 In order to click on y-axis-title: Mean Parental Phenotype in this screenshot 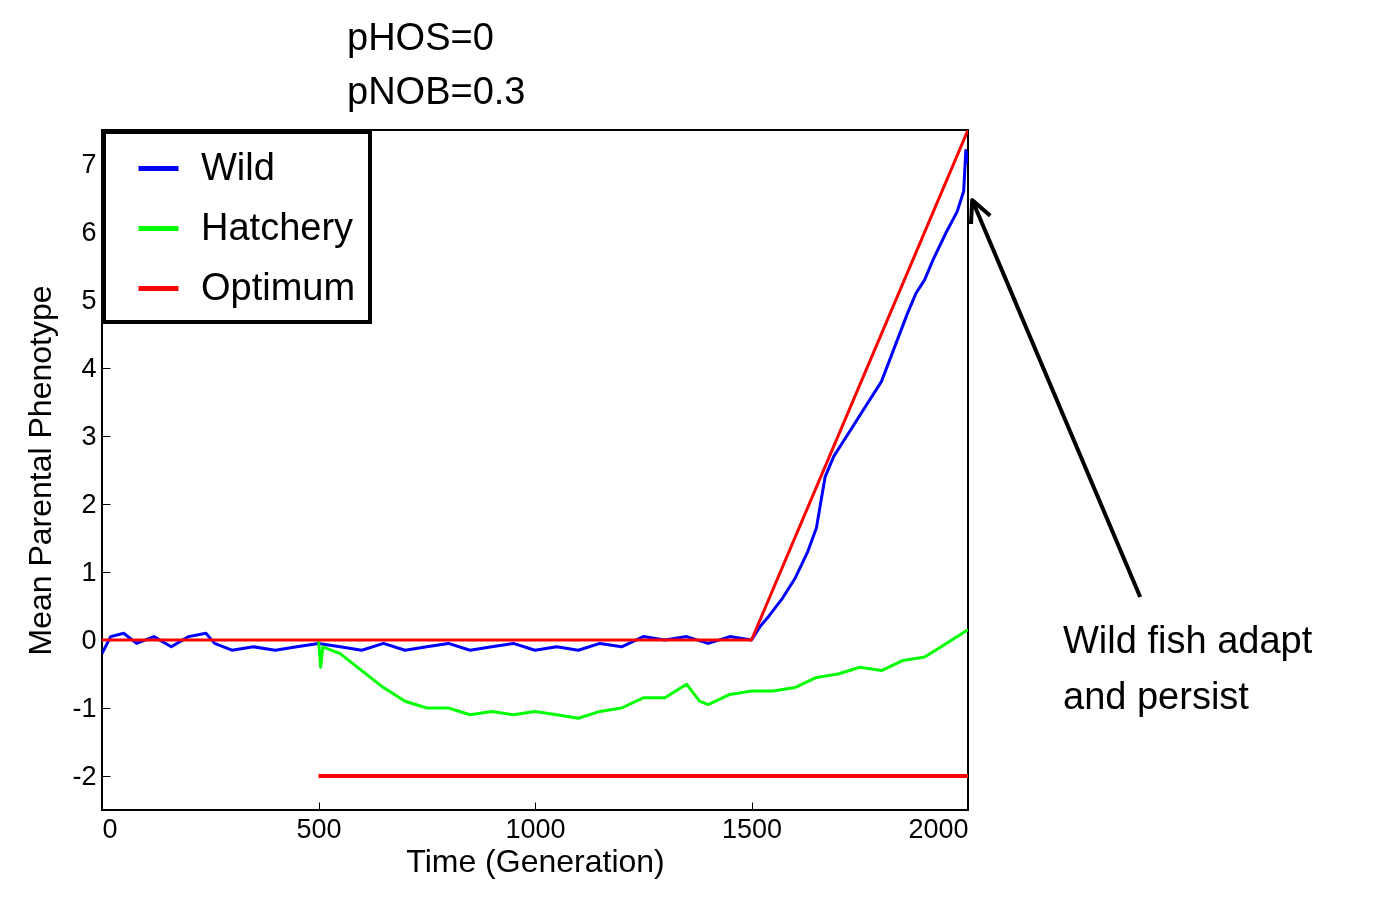, I will do `click(40, 470)`.